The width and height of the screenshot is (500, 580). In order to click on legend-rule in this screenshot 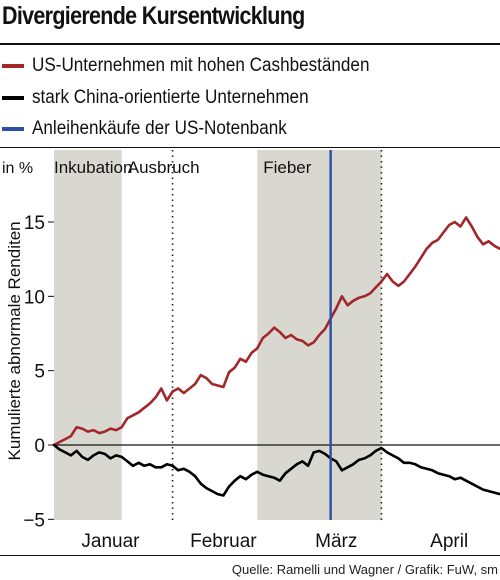, I will do `click(250, 147)`.